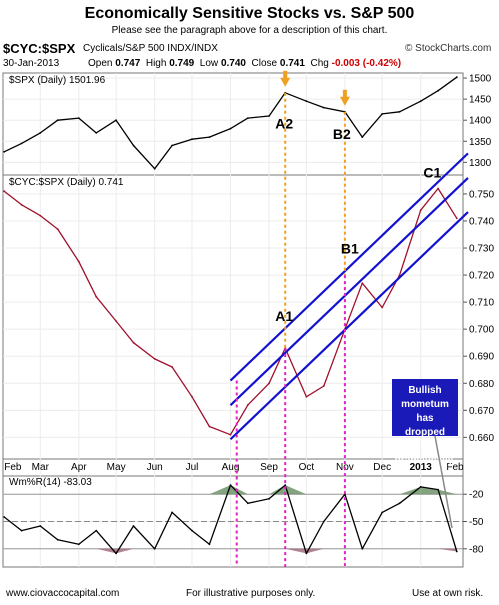 The image size is (499, 605). I want to click on cyc-legend: $CYC:$SPX (Daily) 0.741, so click(66, 182).